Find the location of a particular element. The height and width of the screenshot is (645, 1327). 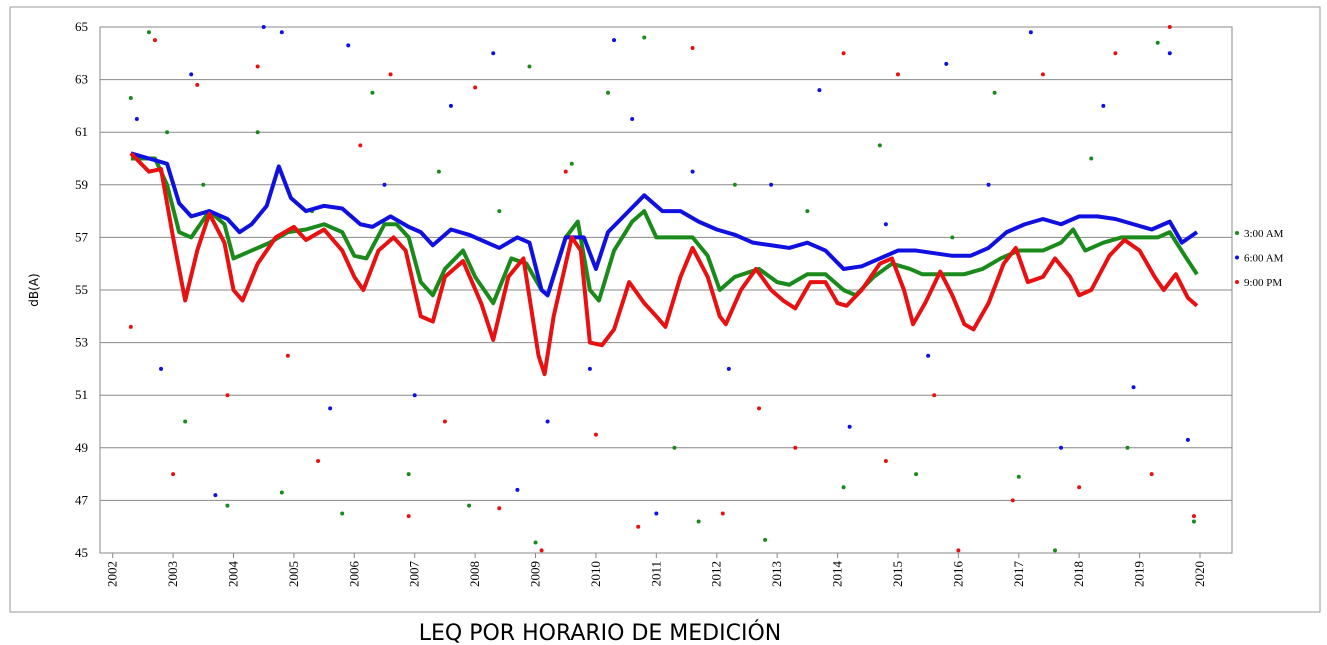

x-tick-label: 2005 is located at coordinates (293, 574).